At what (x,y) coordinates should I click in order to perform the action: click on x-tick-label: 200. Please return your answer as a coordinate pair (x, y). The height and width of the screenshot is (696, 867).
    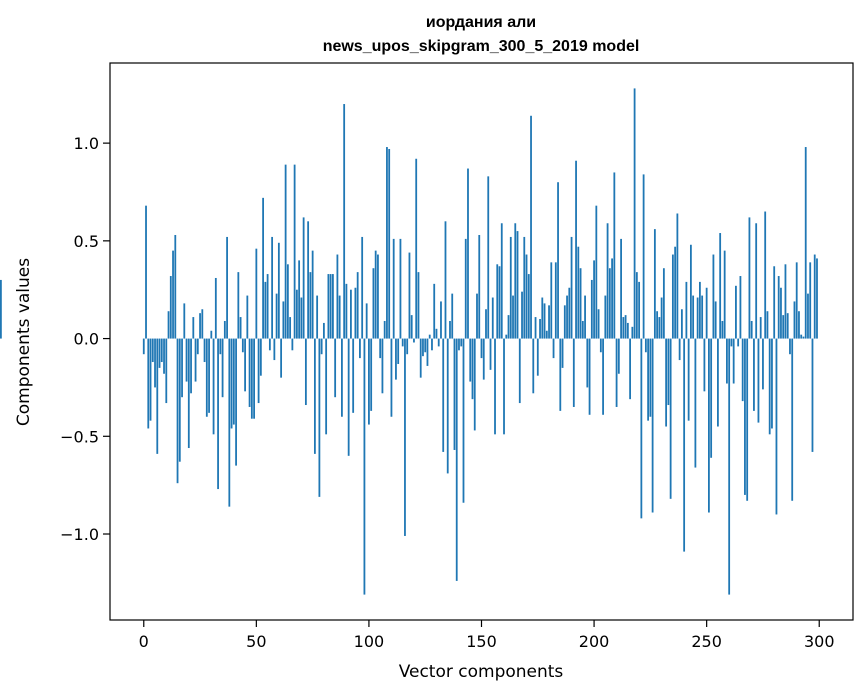
    Looking at the image, I should click on (594, 641).